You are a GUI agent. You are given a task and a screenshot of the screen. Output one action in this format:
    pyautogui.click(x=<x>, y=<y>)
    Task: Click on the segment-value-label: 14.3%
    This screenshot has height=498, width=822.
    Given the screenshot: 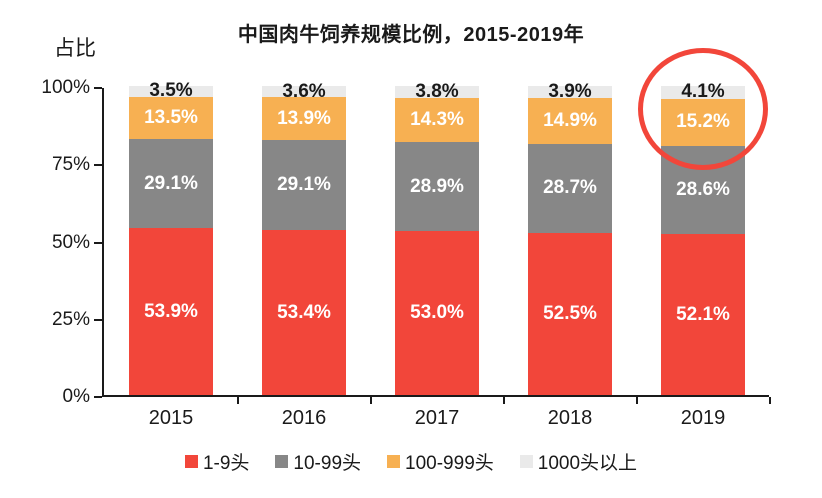 What is the action you would take?
    pyautogui.click(x=437, y=119)
    